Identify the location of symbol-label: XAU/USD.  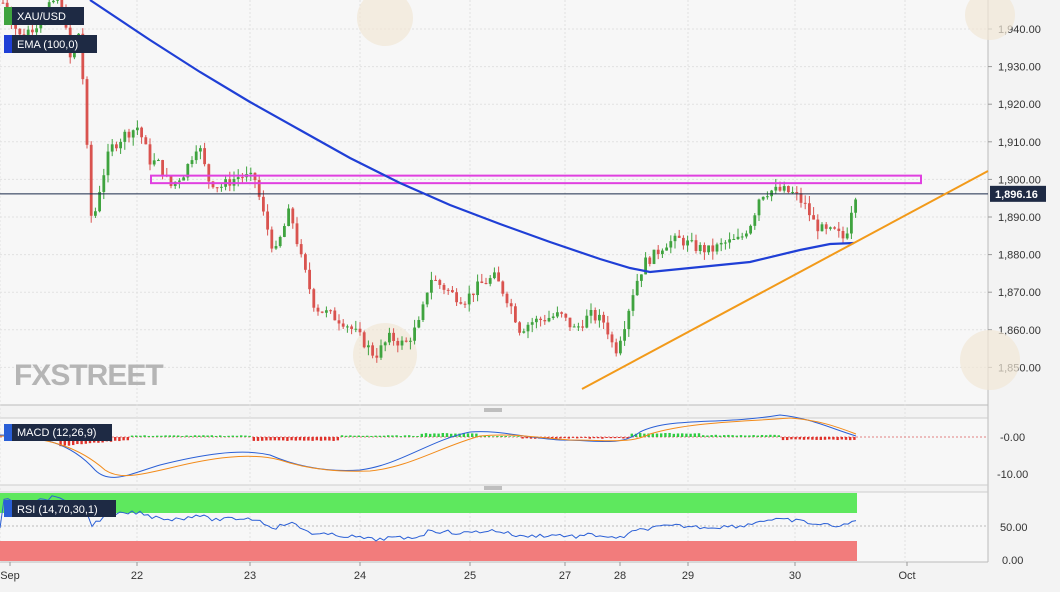
(41, 17).